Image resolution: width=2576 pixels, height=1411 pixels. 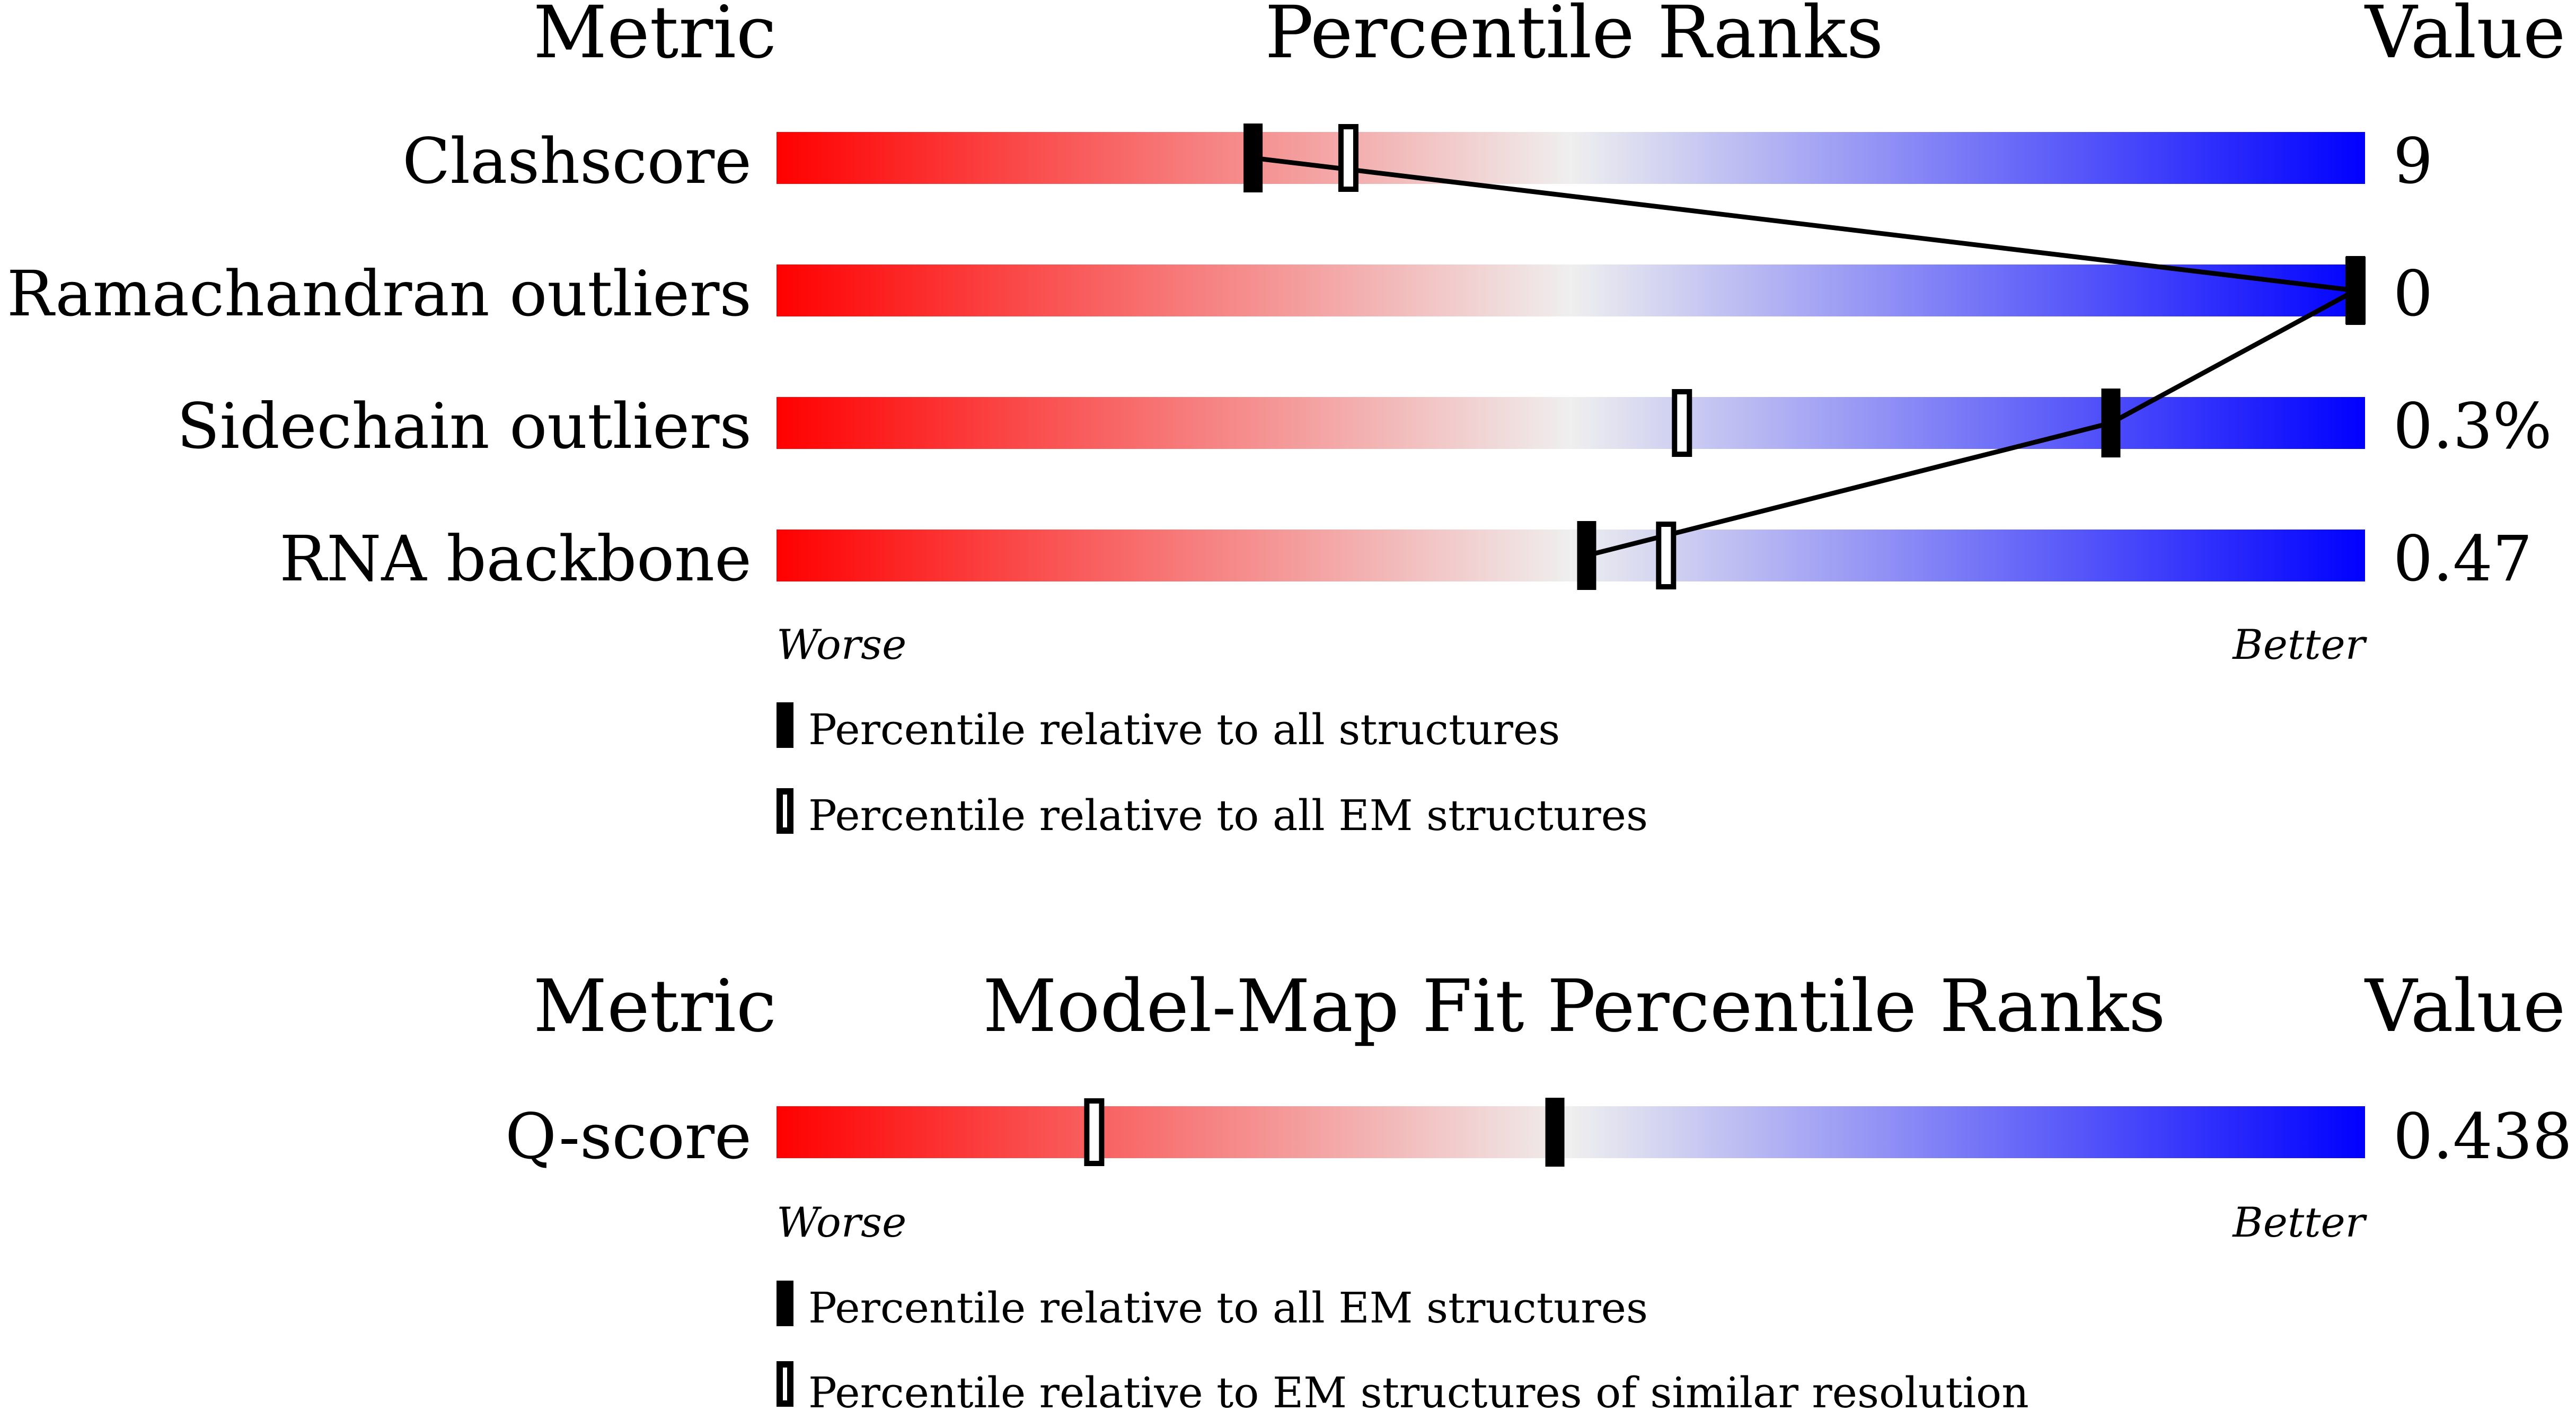 What do you see at coordinates (1228, 1308) in the screenshot?
I see `legend-label-all-em-structures: Percentile relative to all EM structures` at bounding box center [1228, 1308].